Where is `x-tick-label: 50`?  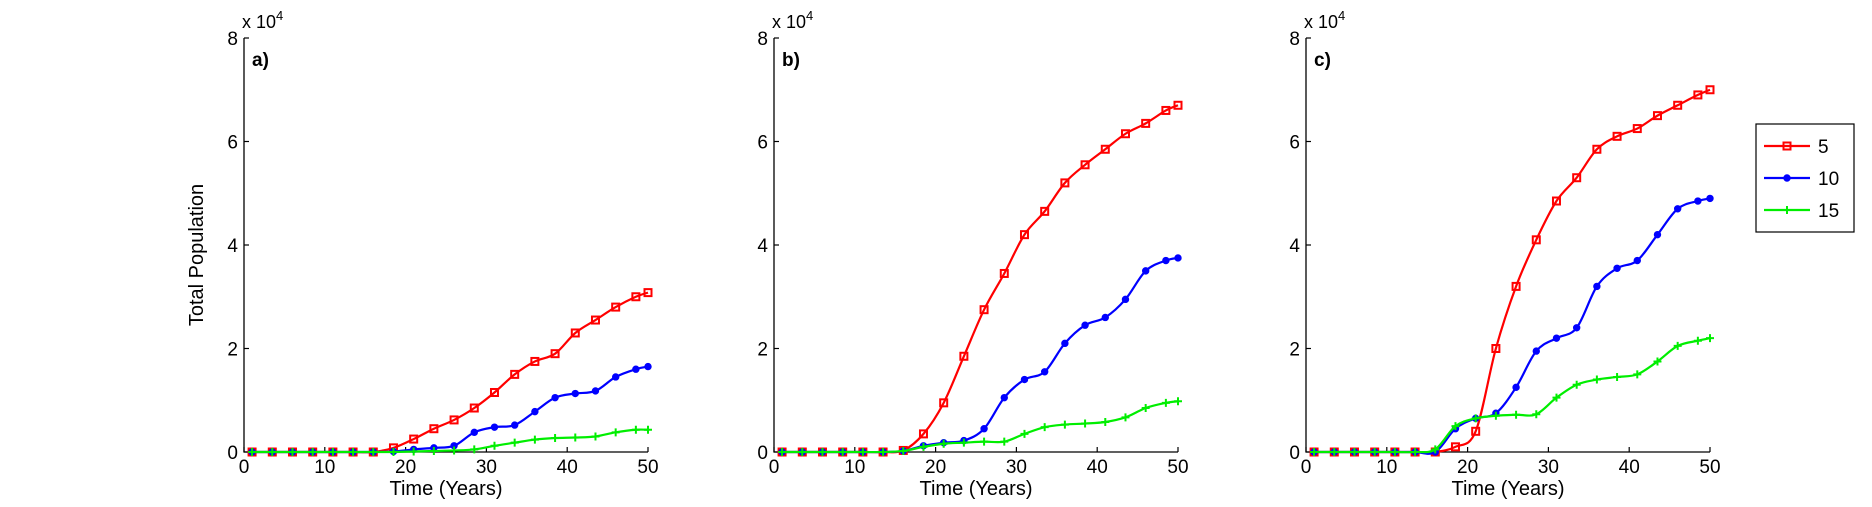
x-tick-label: 50 is located at coordinates (1177, 467).